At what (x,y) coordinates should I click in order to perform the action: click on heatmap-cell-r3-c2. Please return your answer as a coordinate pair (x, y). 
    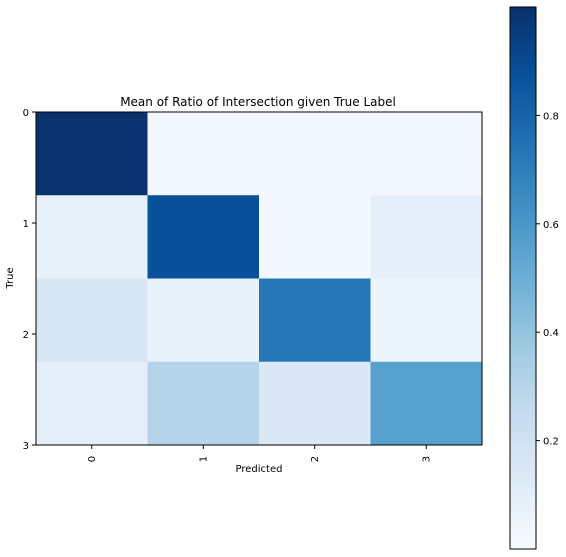
    Looking at the image, I should click on (315, 403).